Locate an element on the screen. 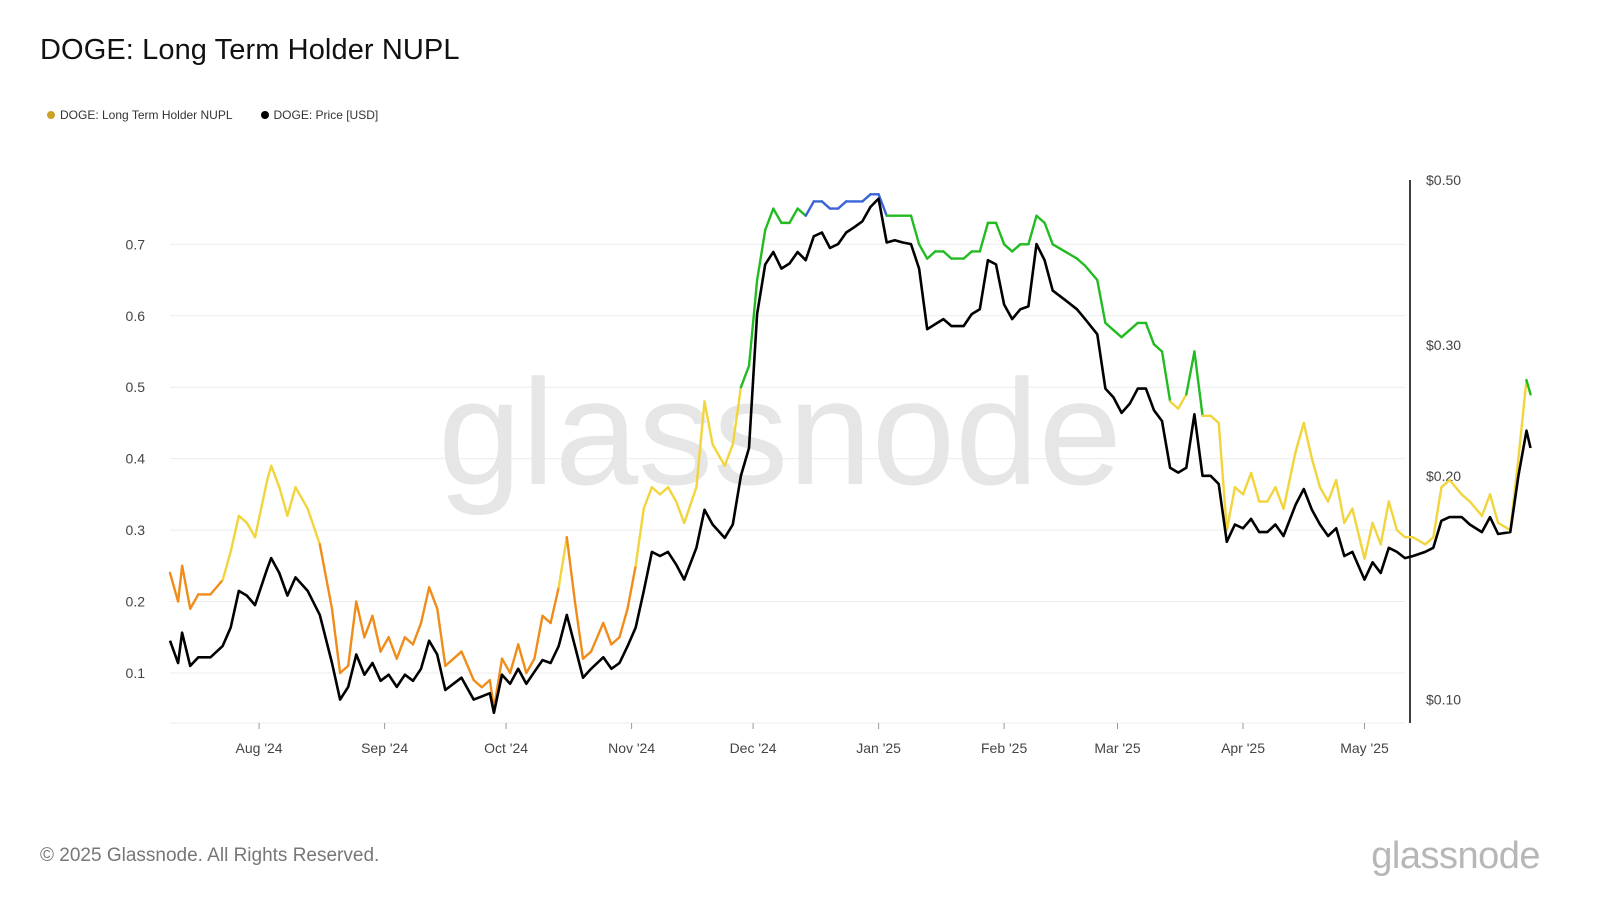 The height and width of the screenshot is (900, 1600). legend-label-nupl: DOGE: Long Term Holder NUPL is located at coordinates (146, 115).